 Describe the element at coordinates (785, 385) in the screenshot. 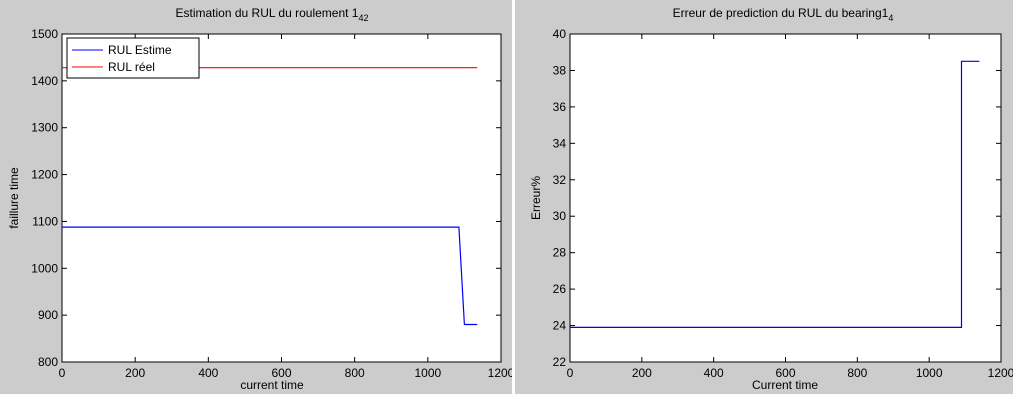

I see `chart-right-x-label: Current time` at that location.